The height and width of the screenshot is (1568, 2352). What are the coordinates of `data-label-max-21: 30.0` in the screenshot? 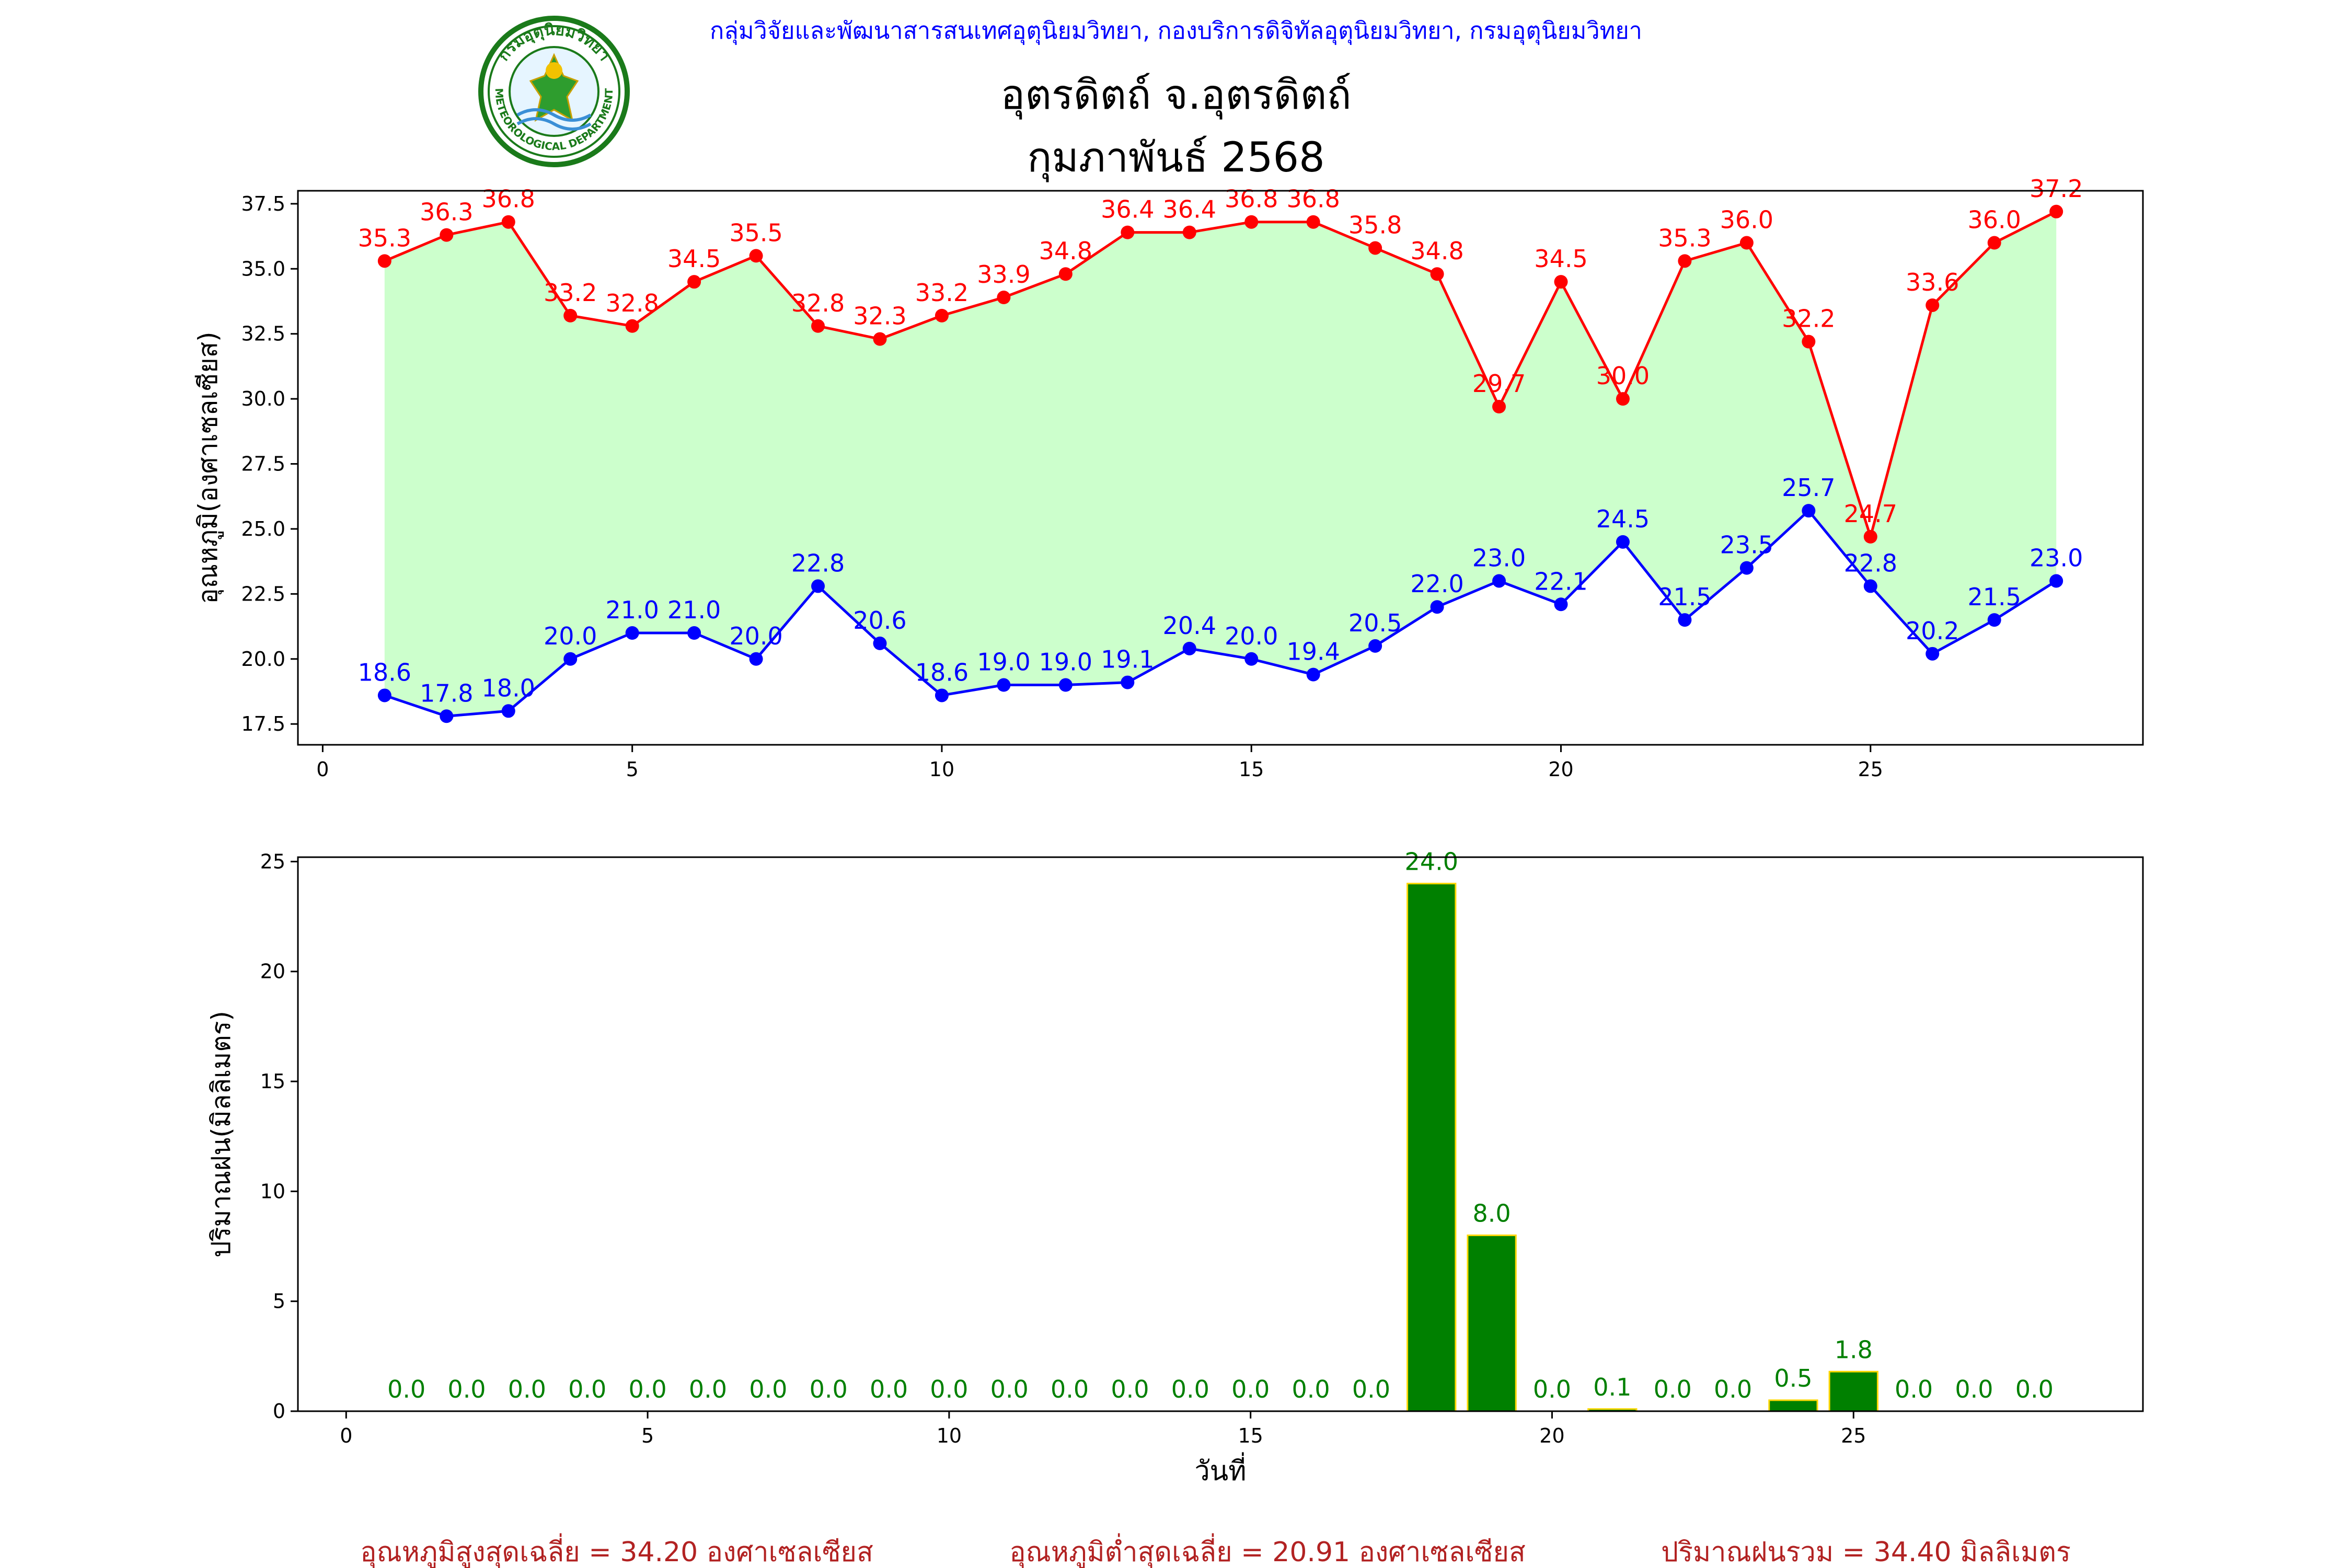 It's located at (1623, 376).